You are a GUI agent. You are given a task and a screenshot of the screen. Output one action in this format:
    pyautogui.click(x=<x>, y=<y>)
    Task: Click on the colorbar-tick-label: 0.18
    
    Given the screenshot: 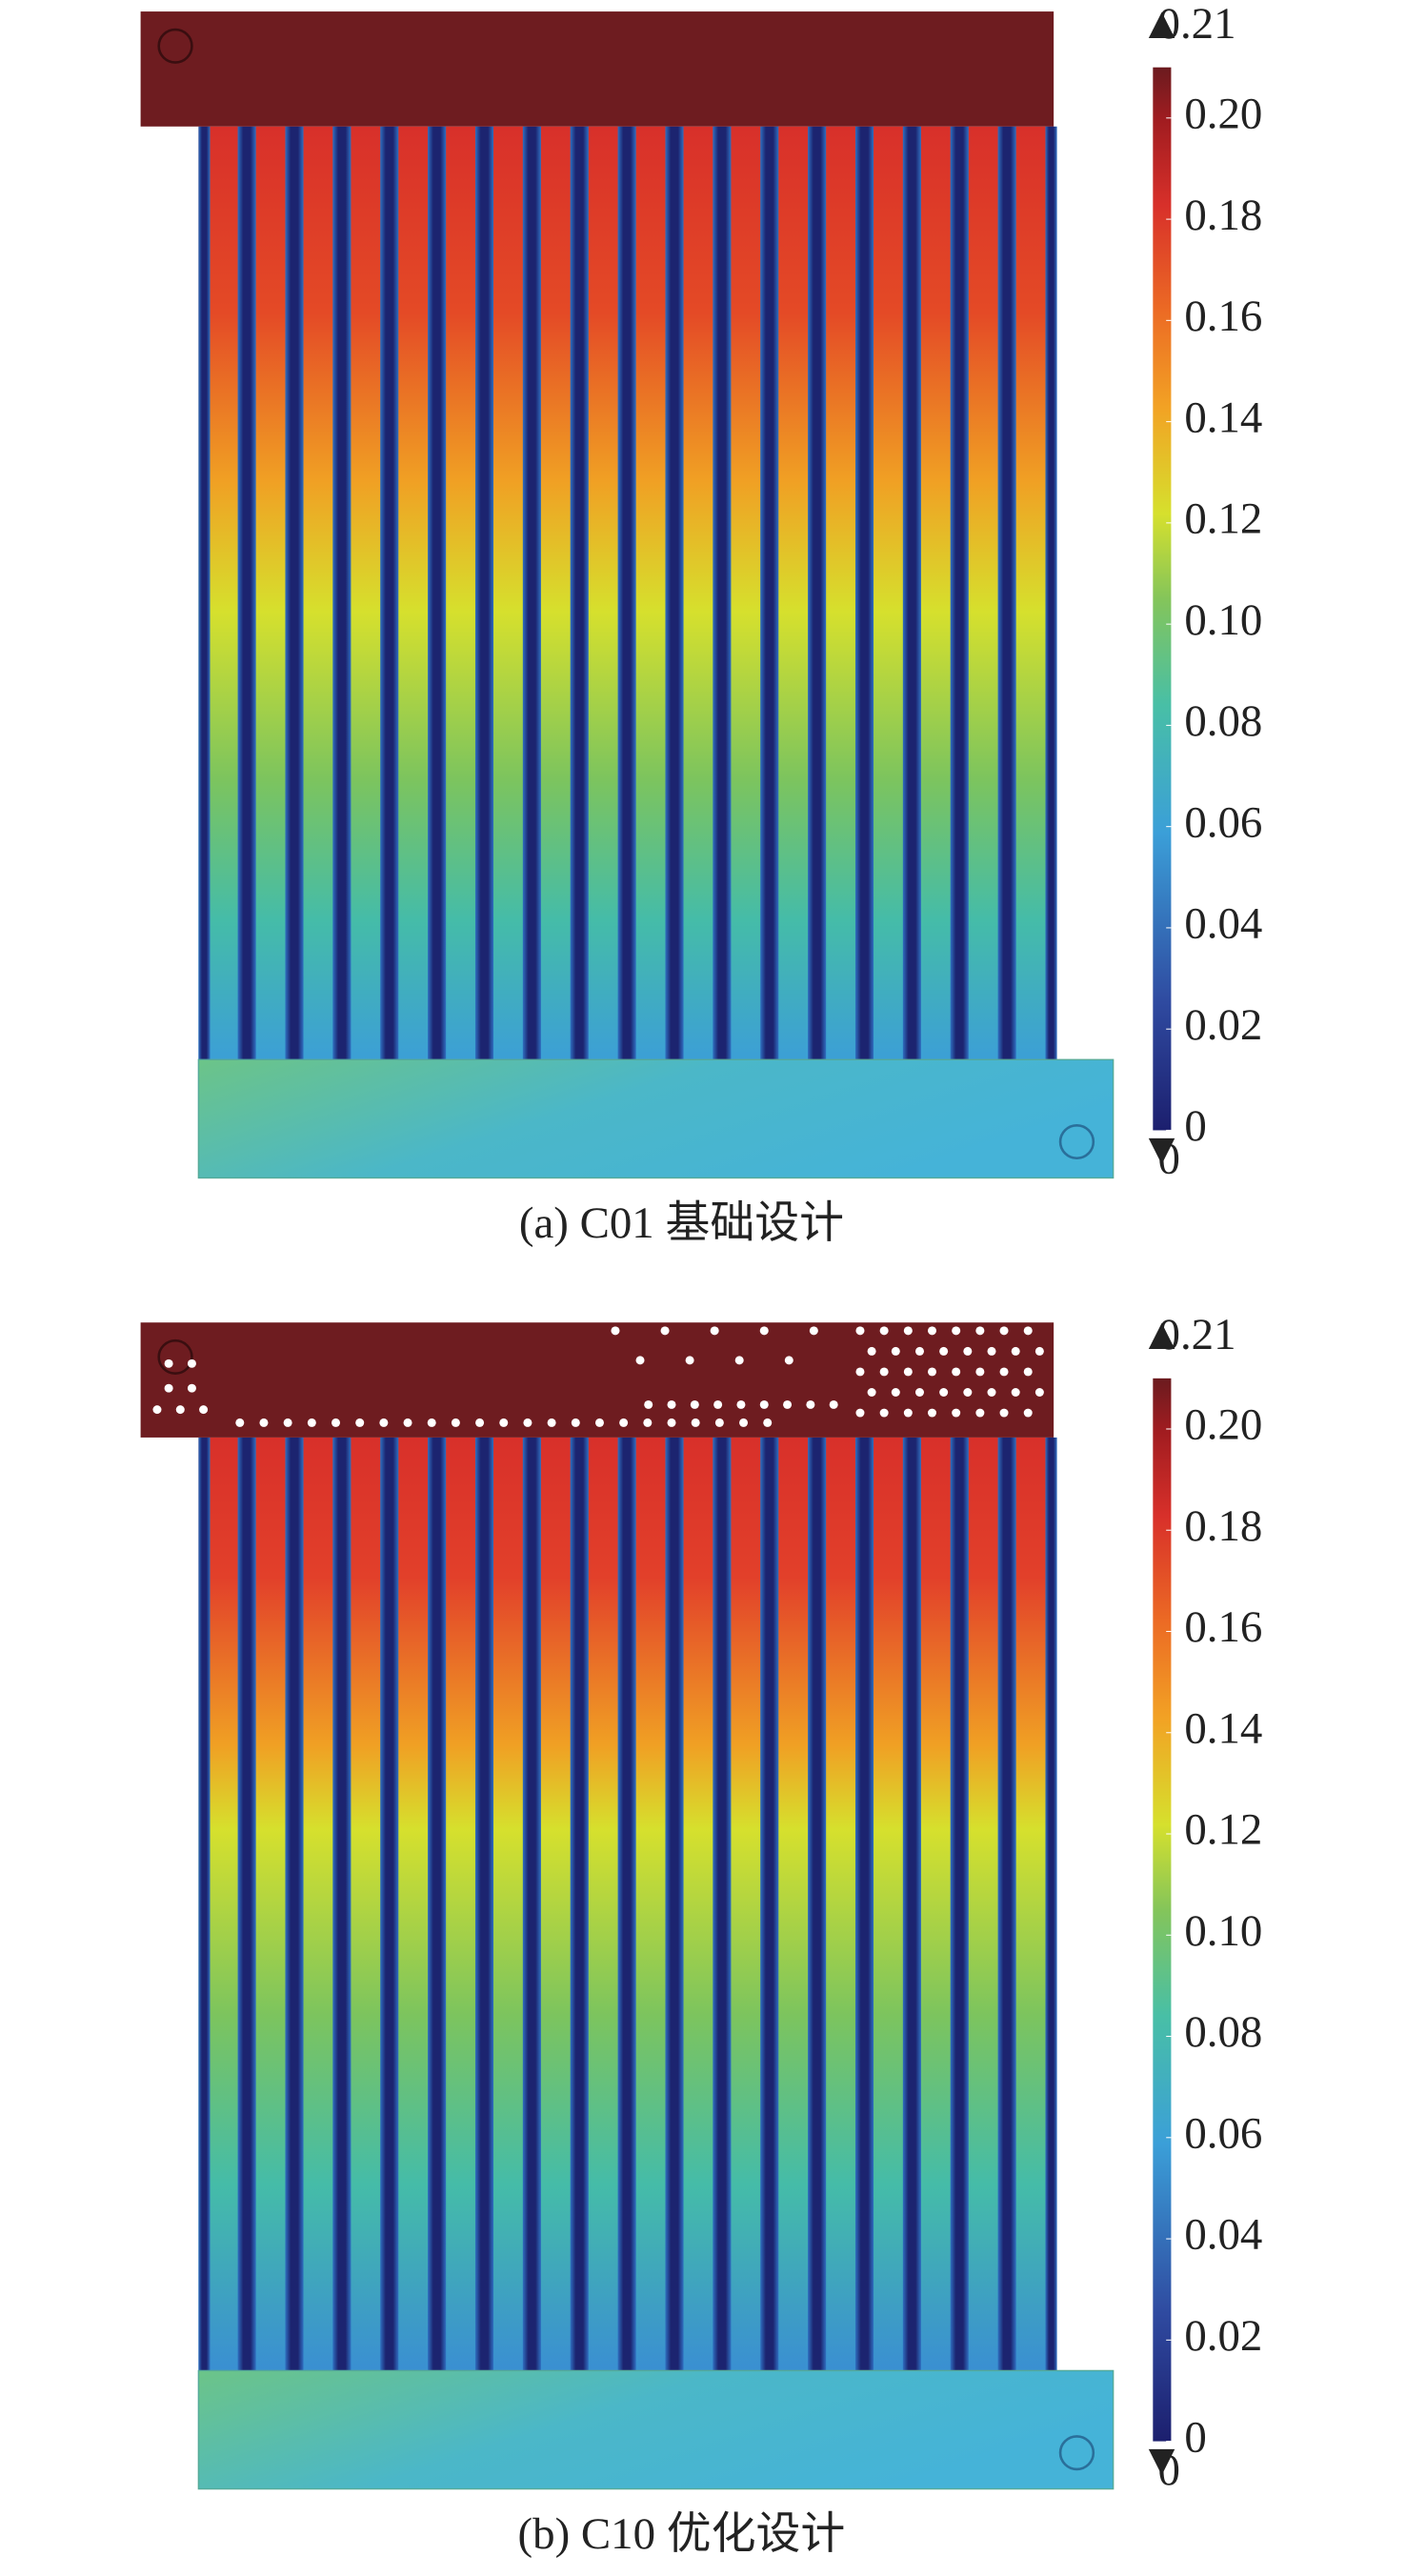 What is the action you would take?
    pyautogui.click(x=1223, y=216)
    